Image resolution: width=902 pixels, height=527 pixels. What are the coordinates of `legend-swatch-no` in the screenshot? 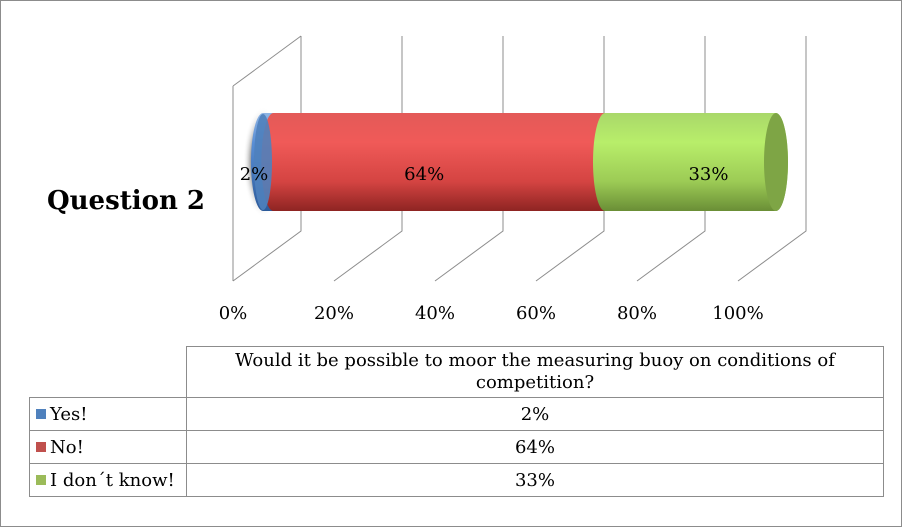 It's located at (41, 446).